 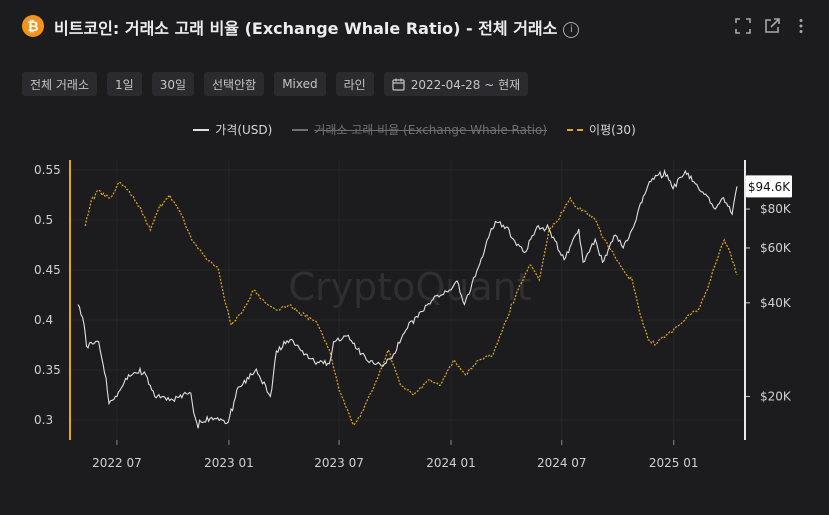 I want to click on date-range-picker: 2022-04-28 ~ 현재, so click(x=456, y=84).